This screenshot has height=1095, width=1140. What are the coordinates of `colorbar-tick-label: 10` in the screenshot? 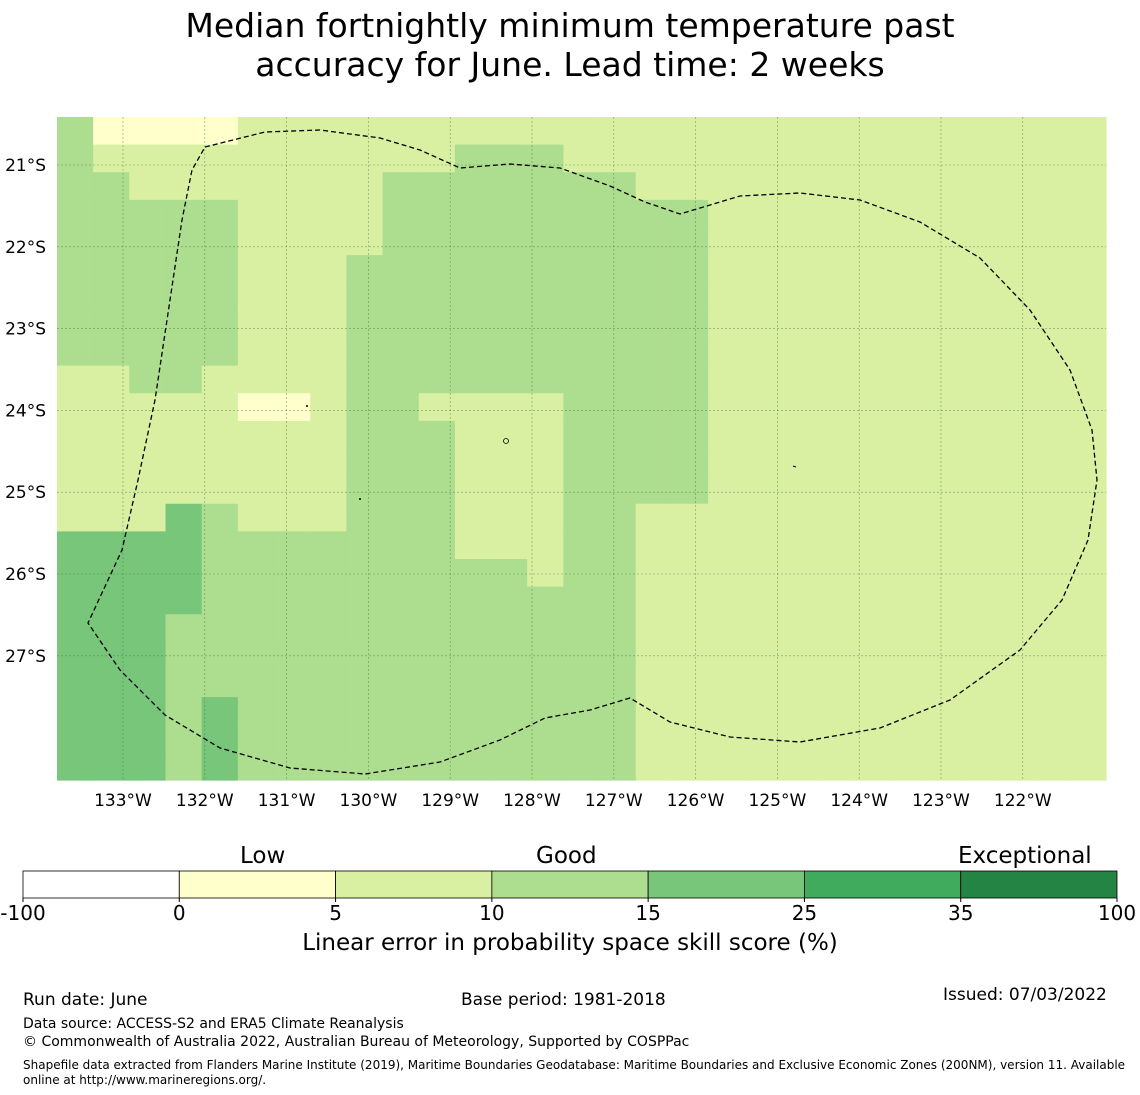 It's located at (491, 913).